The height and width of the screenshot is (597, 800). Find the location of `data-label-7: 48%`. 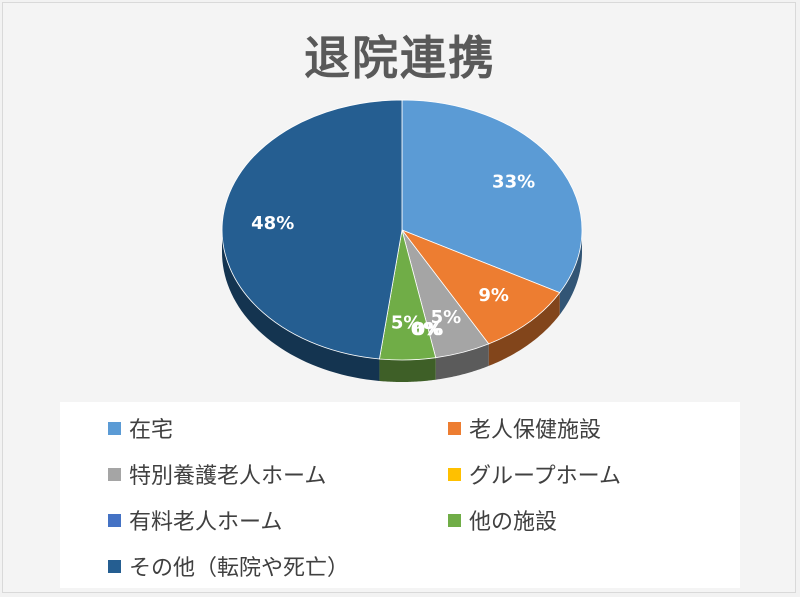

data-label-7: 48% is located at coordinates (272, 223).